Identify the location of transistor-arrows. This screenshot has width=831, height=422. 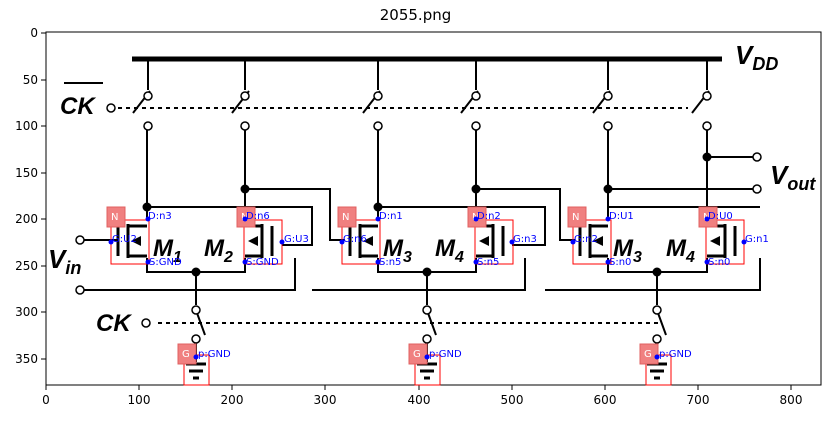
(425, 241).